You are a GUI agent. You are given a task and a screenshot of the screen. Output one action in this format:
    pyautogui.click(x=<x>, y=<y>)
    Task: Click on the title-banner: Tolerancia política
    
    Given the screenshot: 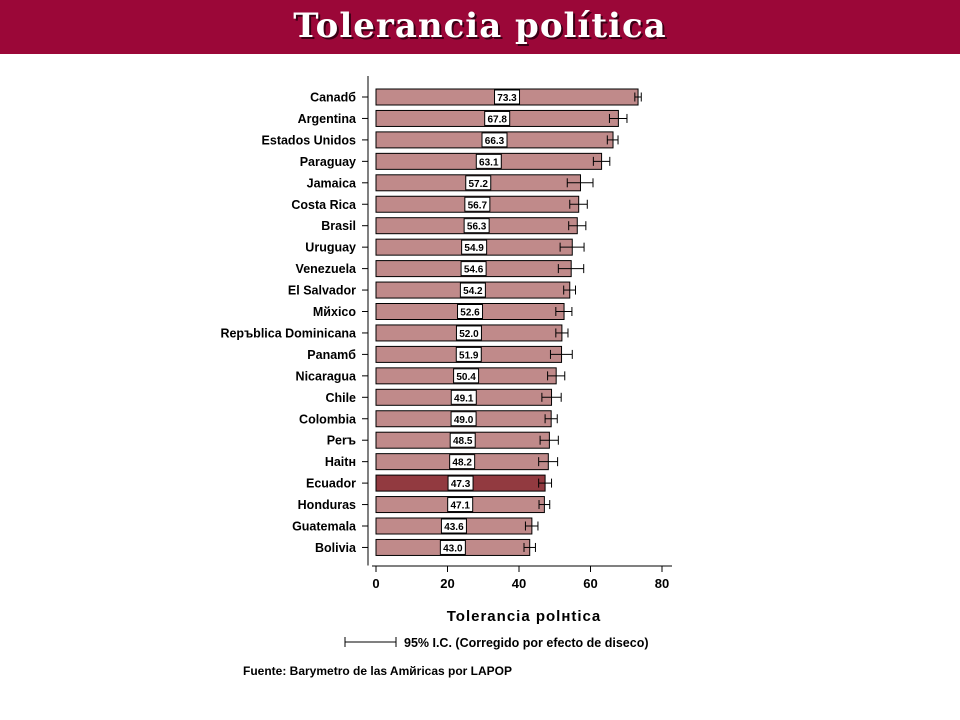 What is the action you would take?
    pyautogui.click(x=480, y=27)
    